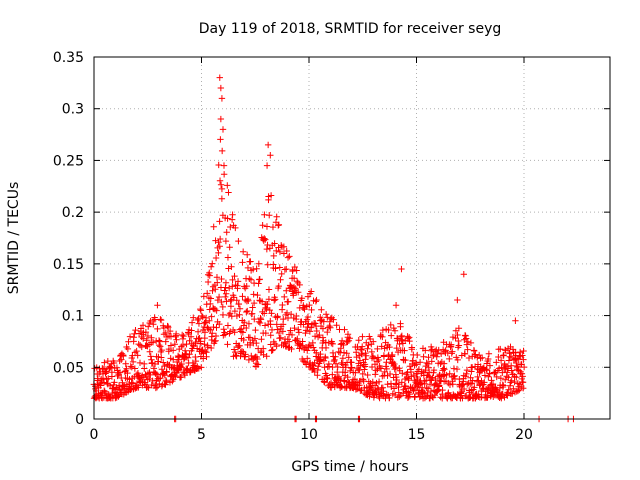  I want to click on x-tick-label: 0, so click(94, 435).